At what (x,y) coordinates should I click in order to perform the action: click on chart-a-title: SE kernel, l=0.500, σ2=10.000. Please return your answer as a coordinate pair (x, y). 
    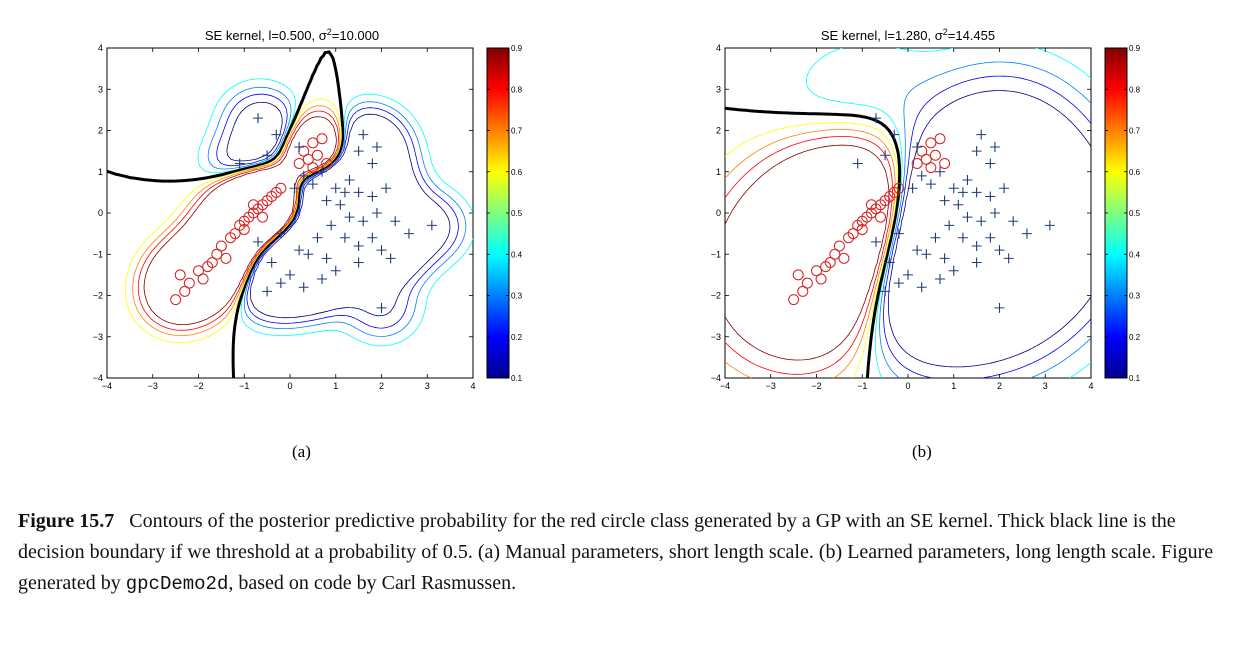
    Looking at the image, I should click on (292, 35).